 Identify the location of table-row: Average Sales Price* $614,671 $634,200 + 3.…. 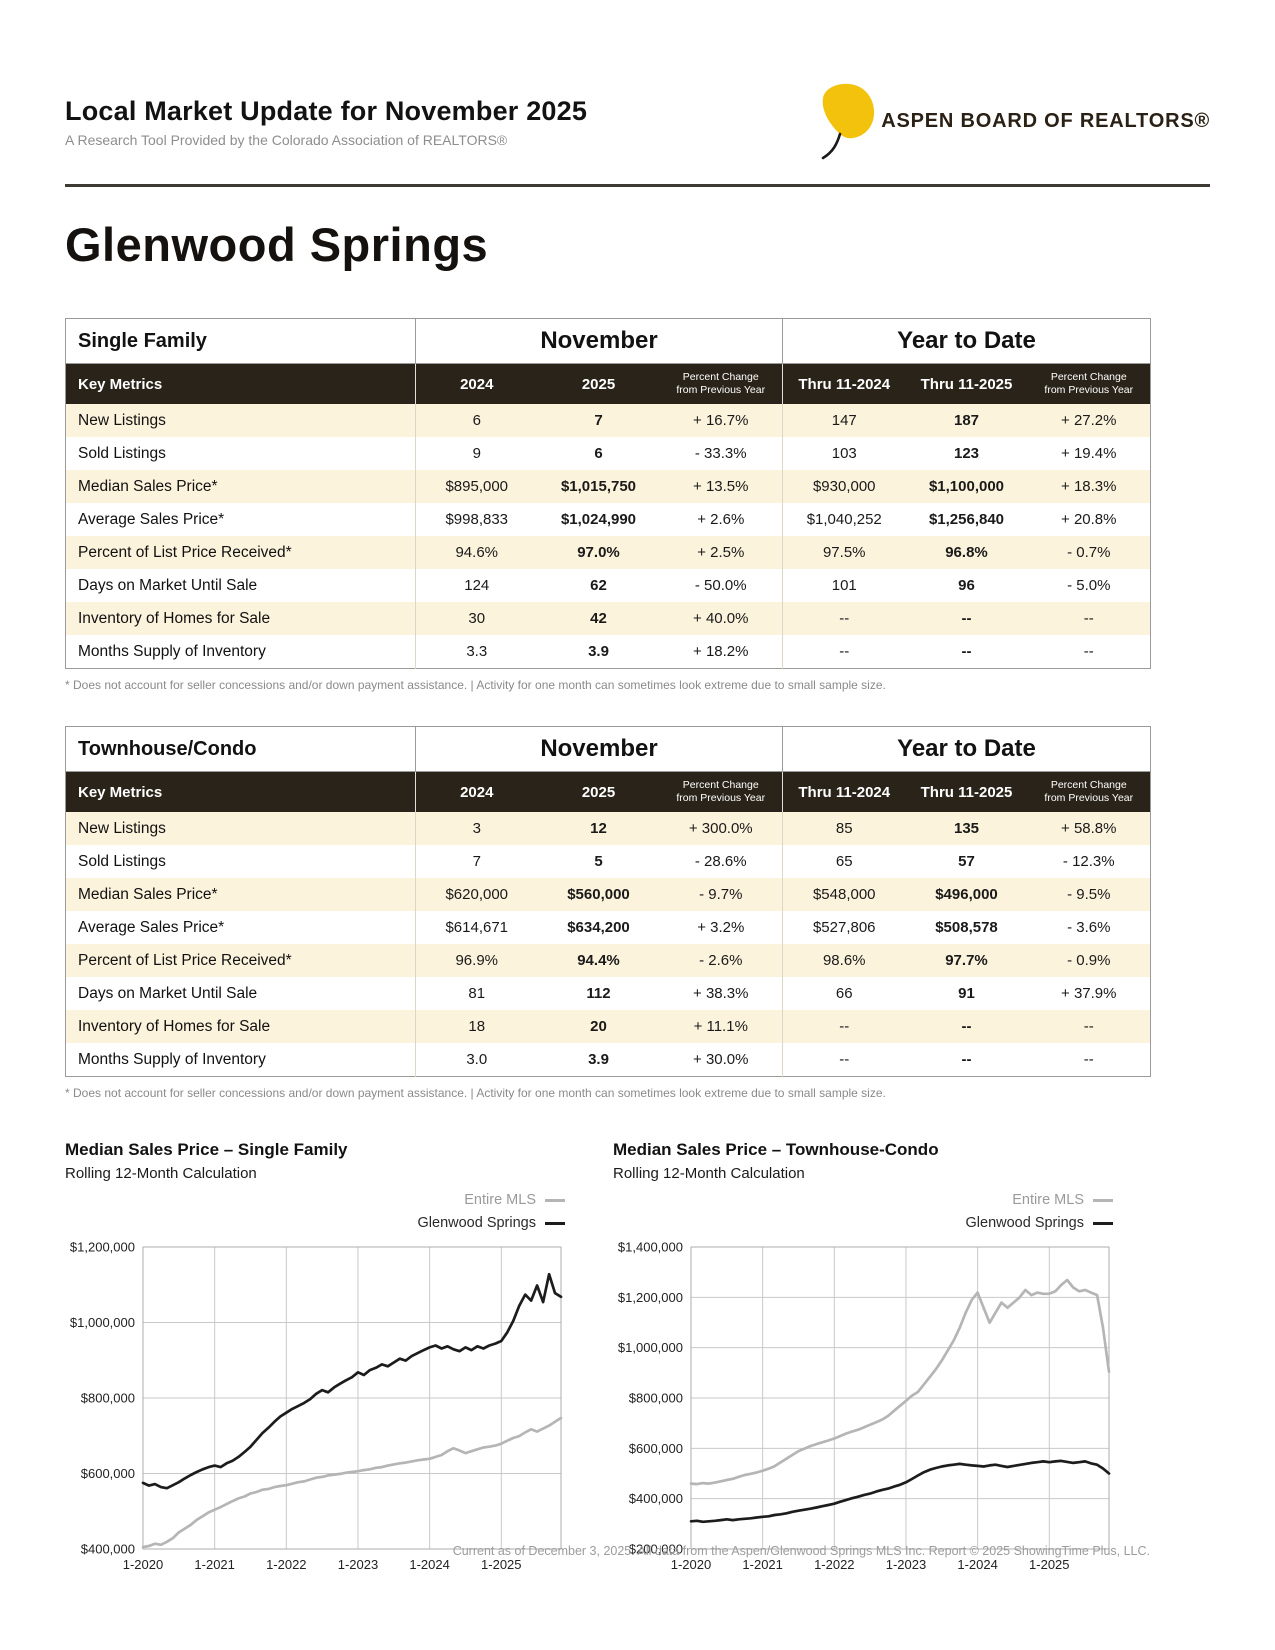
(608, 927).